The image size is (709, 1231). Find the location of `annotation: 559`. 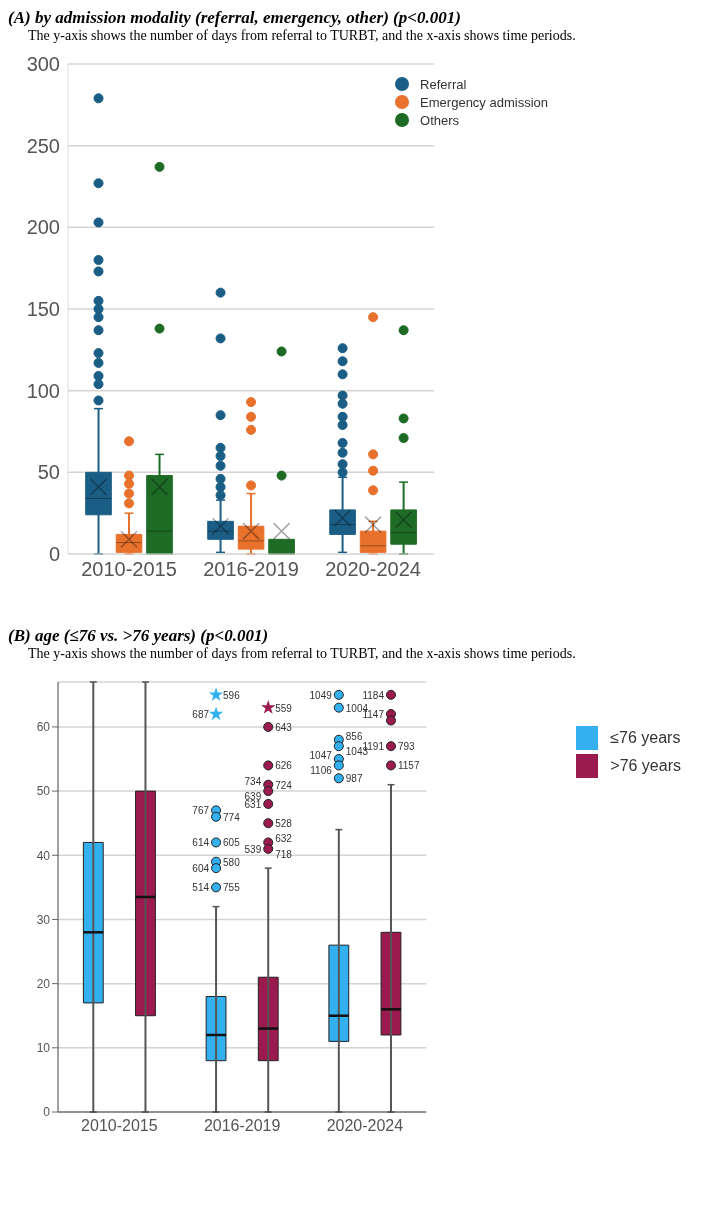

annotation: 559 is located at coordinates (284, 708).